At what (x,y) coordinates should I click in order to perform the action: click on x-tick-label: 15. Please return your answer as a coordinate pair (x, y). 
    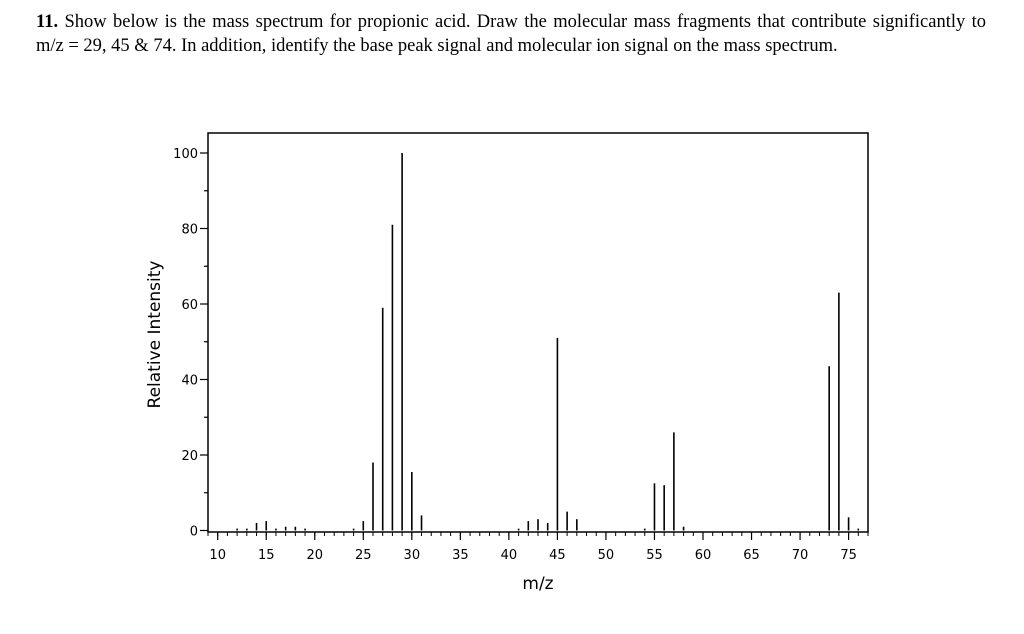
    Looking at the image, I should click on (266, 555).